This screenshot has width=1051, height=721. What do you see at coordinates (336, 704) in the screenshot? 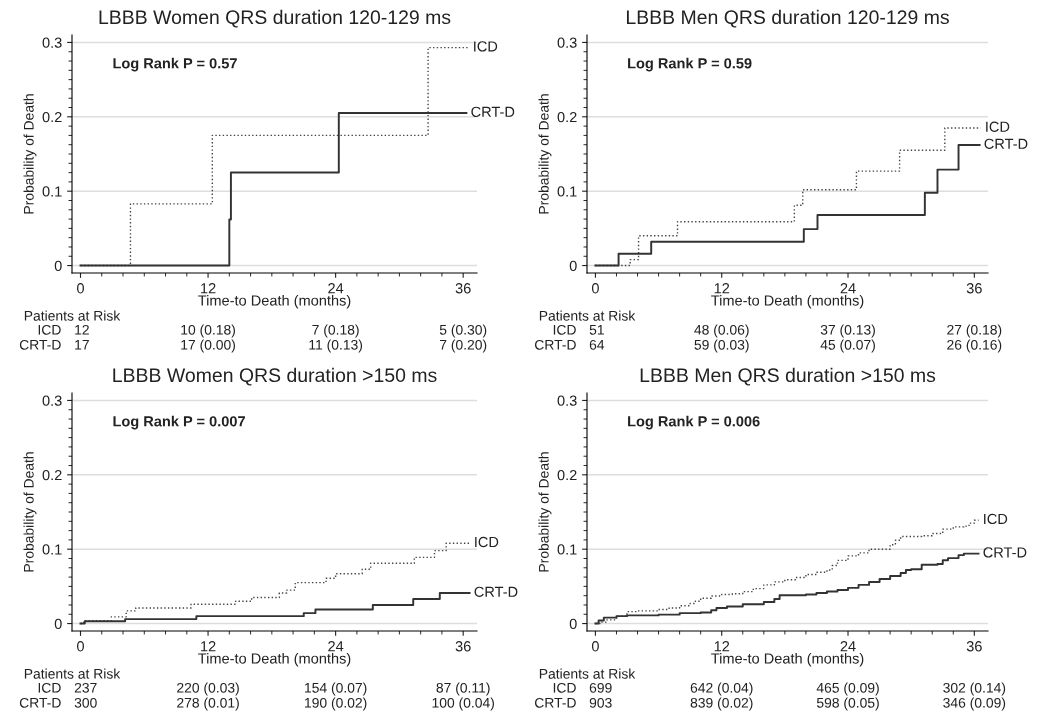
I see `text: 190 (0.02)` at bounding box center [336, 704].